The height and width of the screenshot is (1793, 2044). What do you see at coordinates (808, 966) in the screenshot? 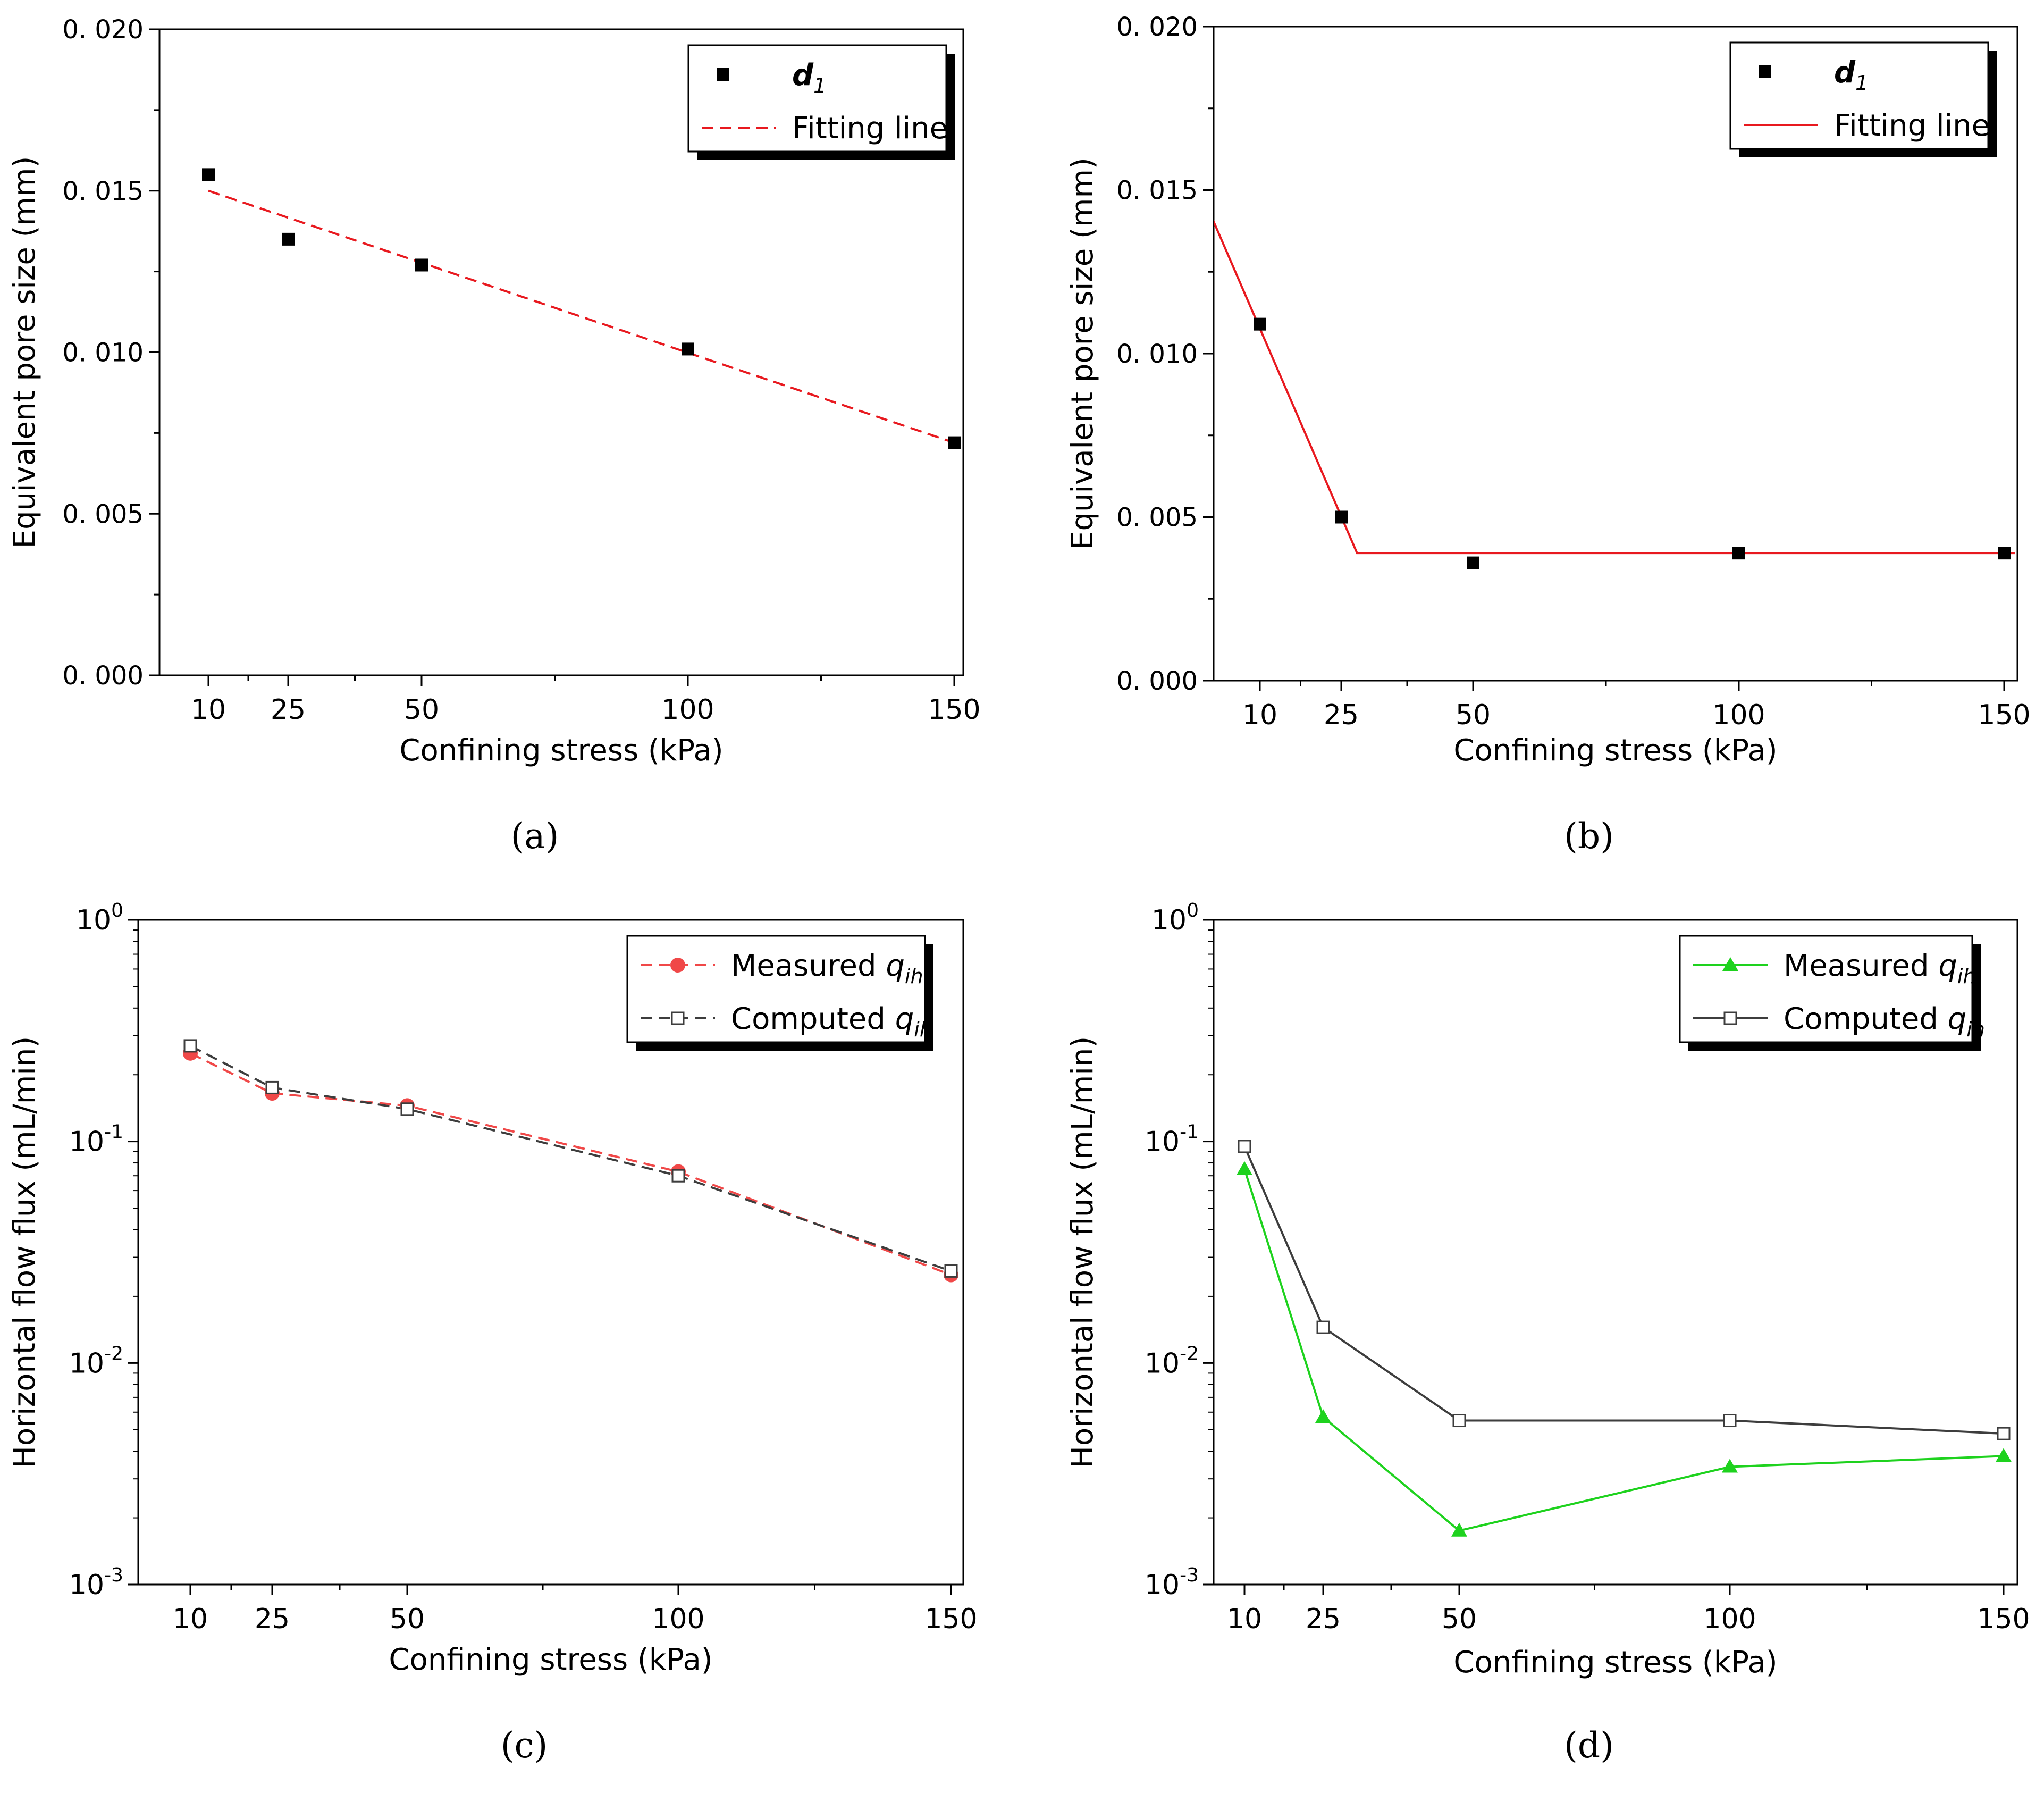
I see `legend-label-text: Measured` at bounding box center [808, 966].